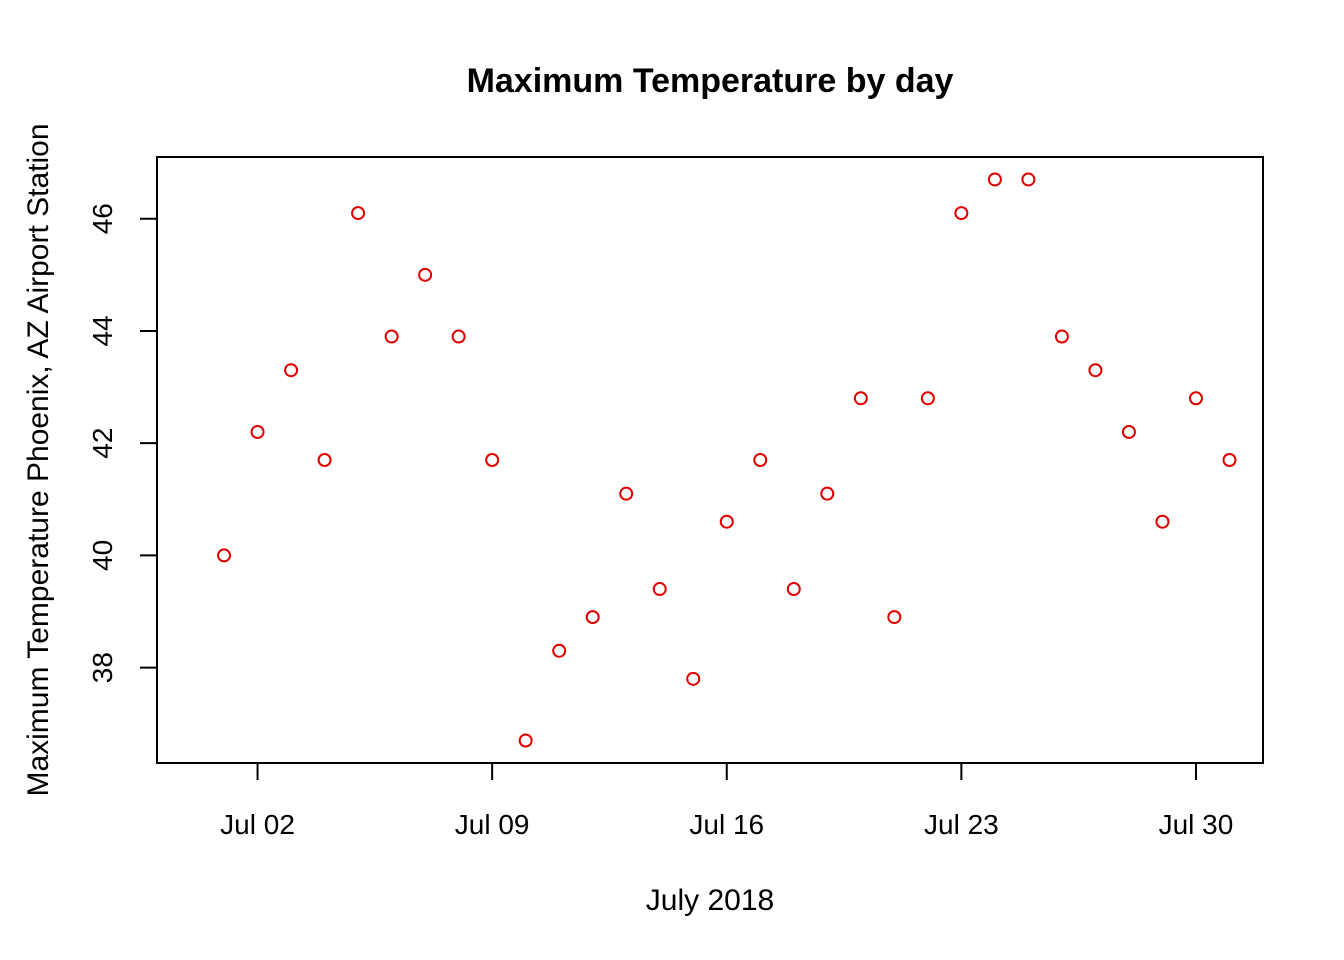 The width and height of the screenshot is (1344, 960). Describe the element at coordinates (122, 443) in the screenshot. I see `y-axis: 38 40 42 44 46` at that location.